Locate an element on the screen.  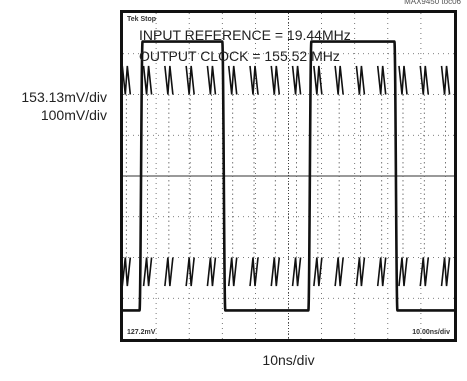
ch1-volts-per-div: 153.13mV/div is located at coordinates (64, 97).